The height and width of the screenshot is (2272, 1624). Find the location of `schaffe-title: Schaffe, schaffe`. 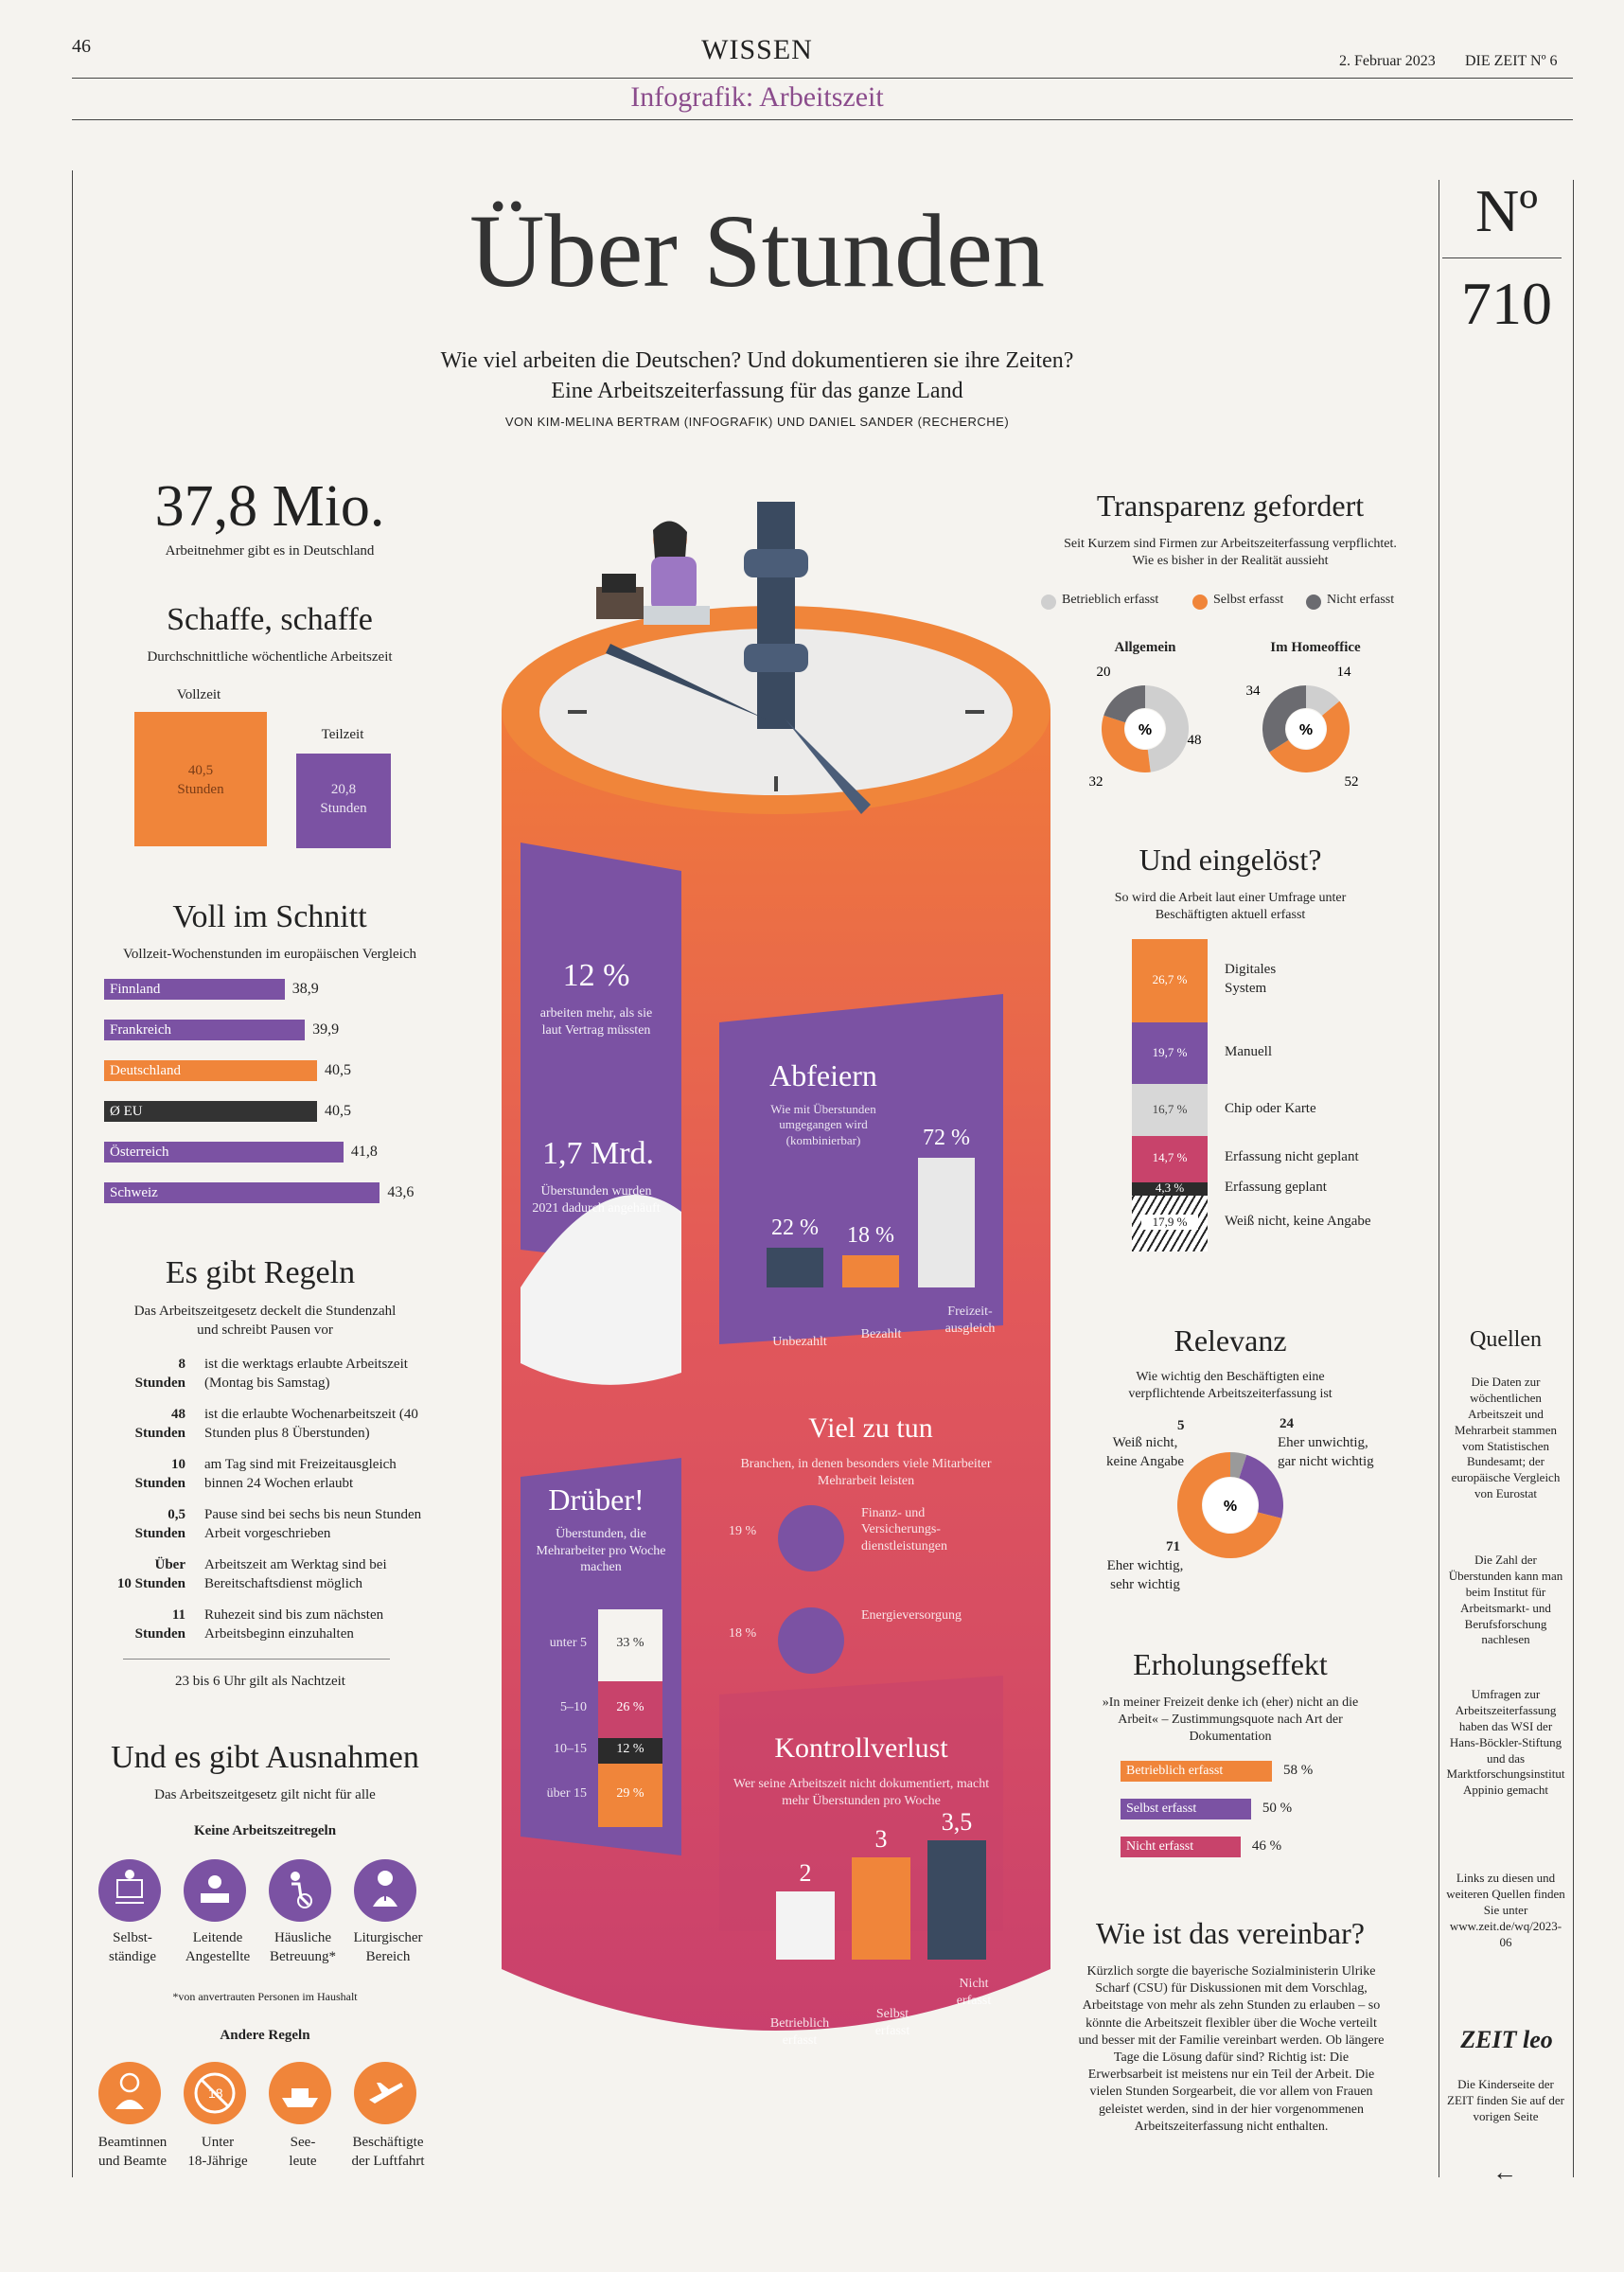

schaffe-title: Schaffe, schaffe is located at coordinates (270, 619).